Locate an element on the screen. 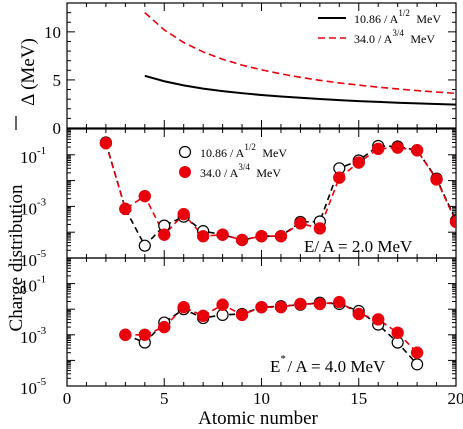 The height and width of the screenshot is (429, 463). panel2-legend-tail-1: MeV is located at coordinates (268, 173).